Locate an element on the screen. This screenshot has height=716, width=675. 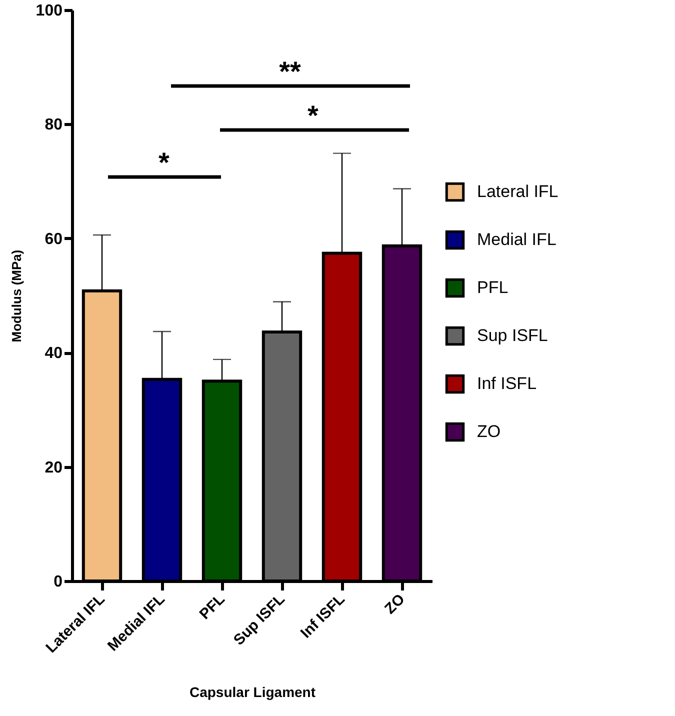
y-tick-label: 80 is located at coordinates (53, 125).